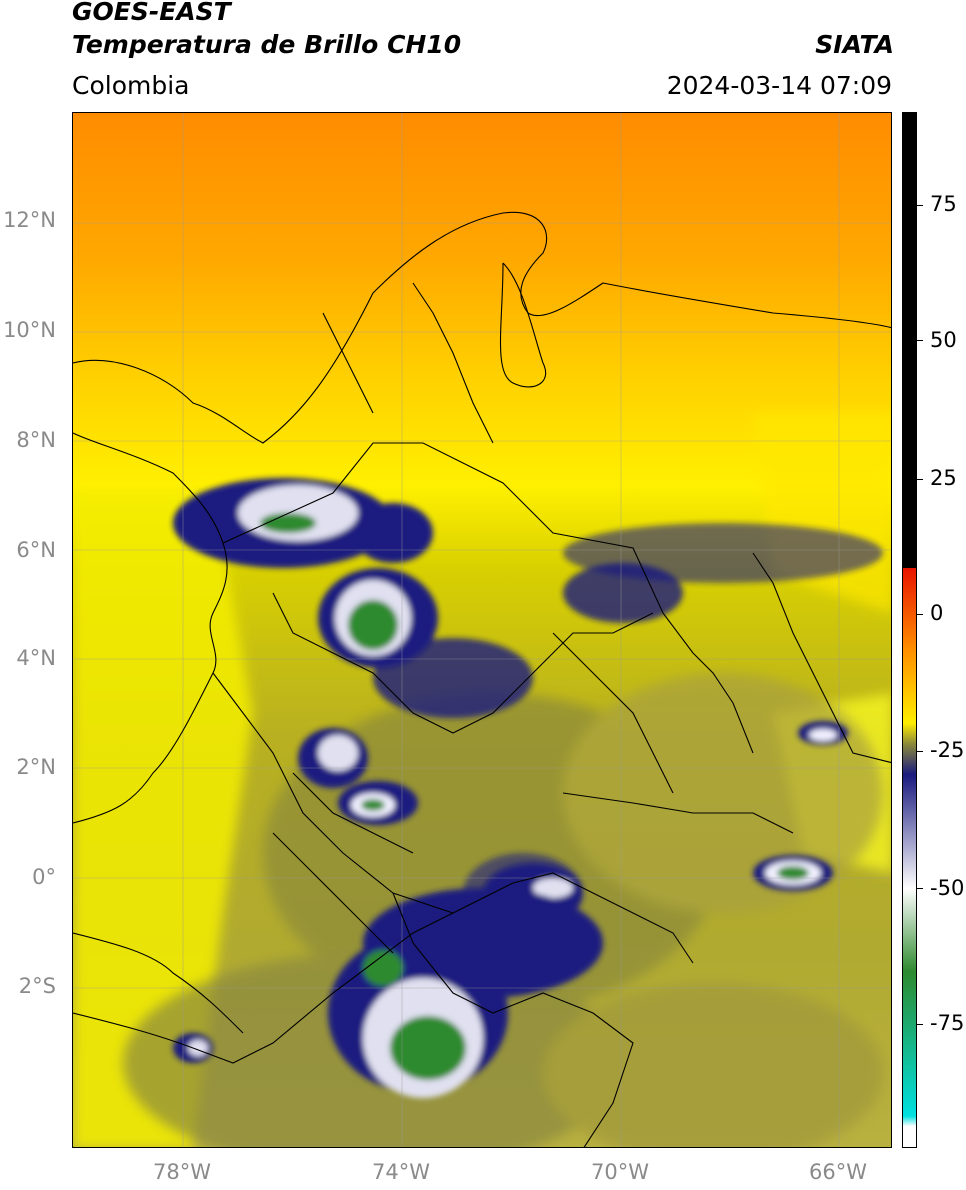  Describe the element at coordinates (947, 888) in the screenshot. I see `colorbar-label-minus50: -50` at that location.